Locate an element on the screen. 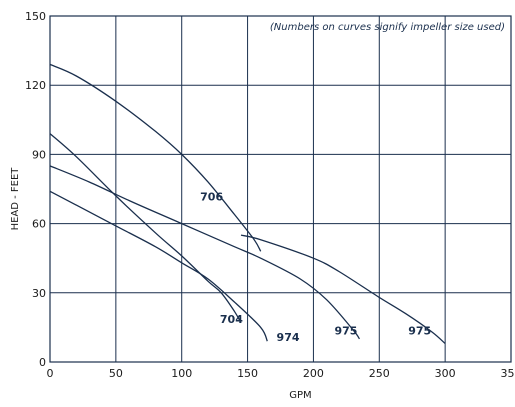 Image resolution: width=515 pixels, height=407 pixels. y-tick-label: 0 is located at coordinates (42, 362).